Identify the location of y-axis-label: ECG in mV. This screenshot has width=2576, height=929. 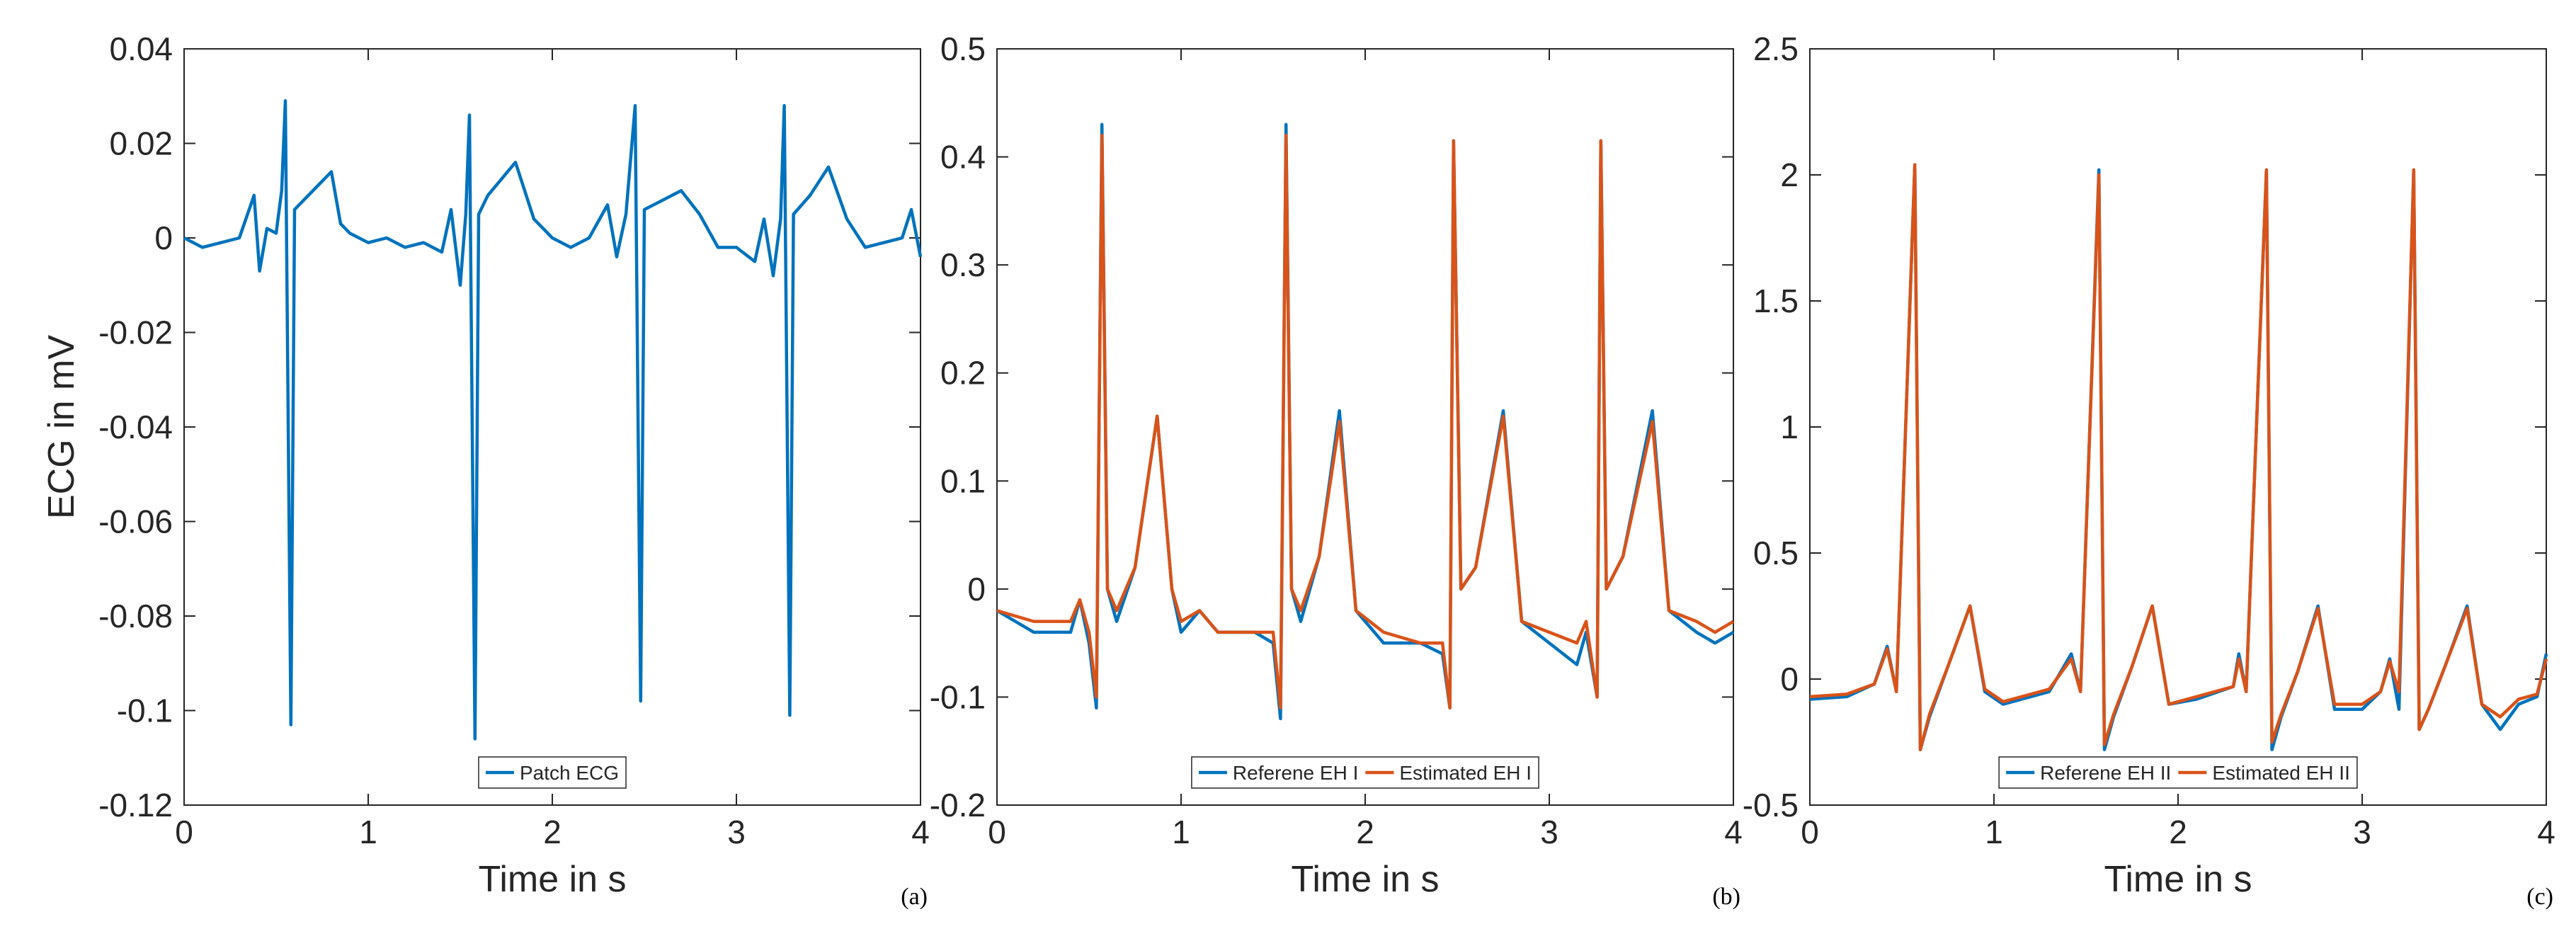
(62, 427).